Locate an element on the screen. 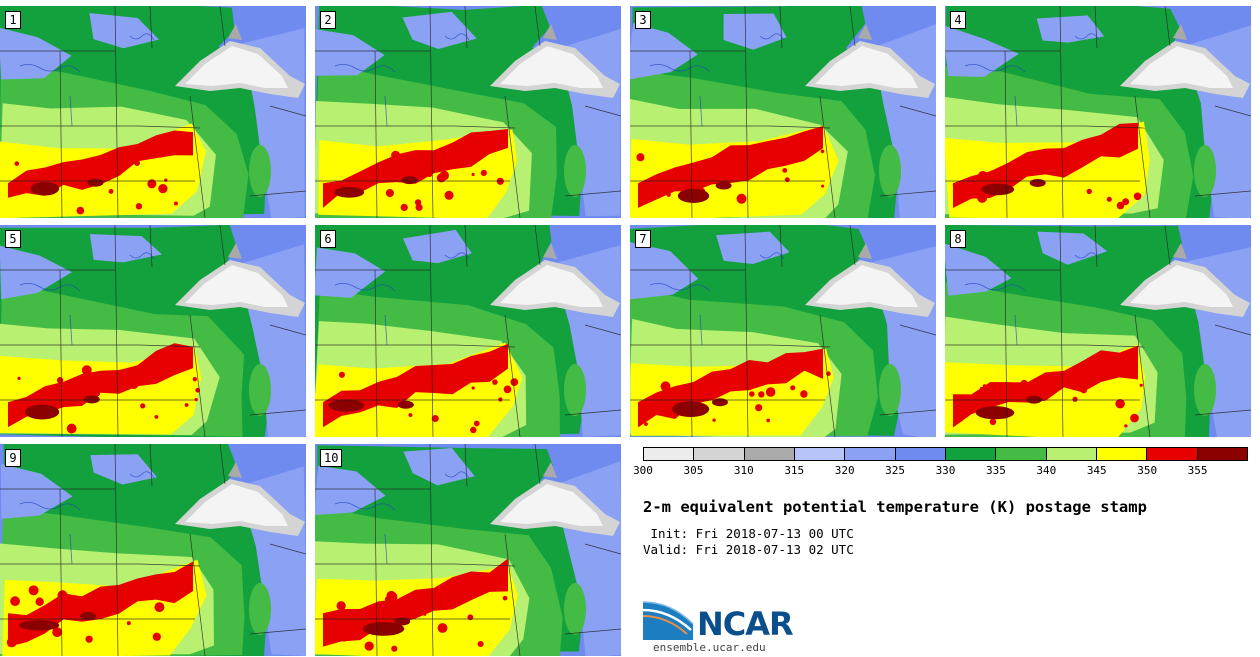 The image size is (1260, 657). colorbar-tick-label: 355 is located at coordinates (1197, 470).